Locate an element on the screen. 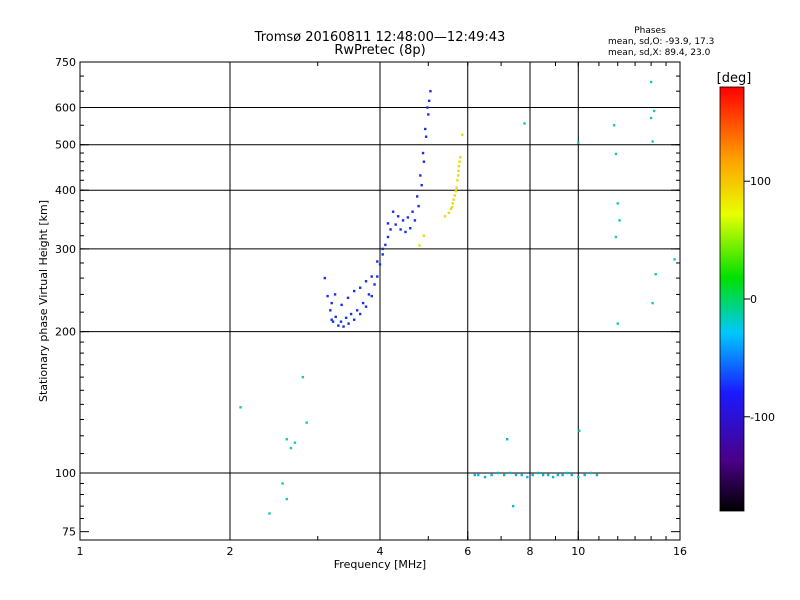 This screenshot has width=800, height=600. y-tick-label: 200 is located at coordinates (65, 332).